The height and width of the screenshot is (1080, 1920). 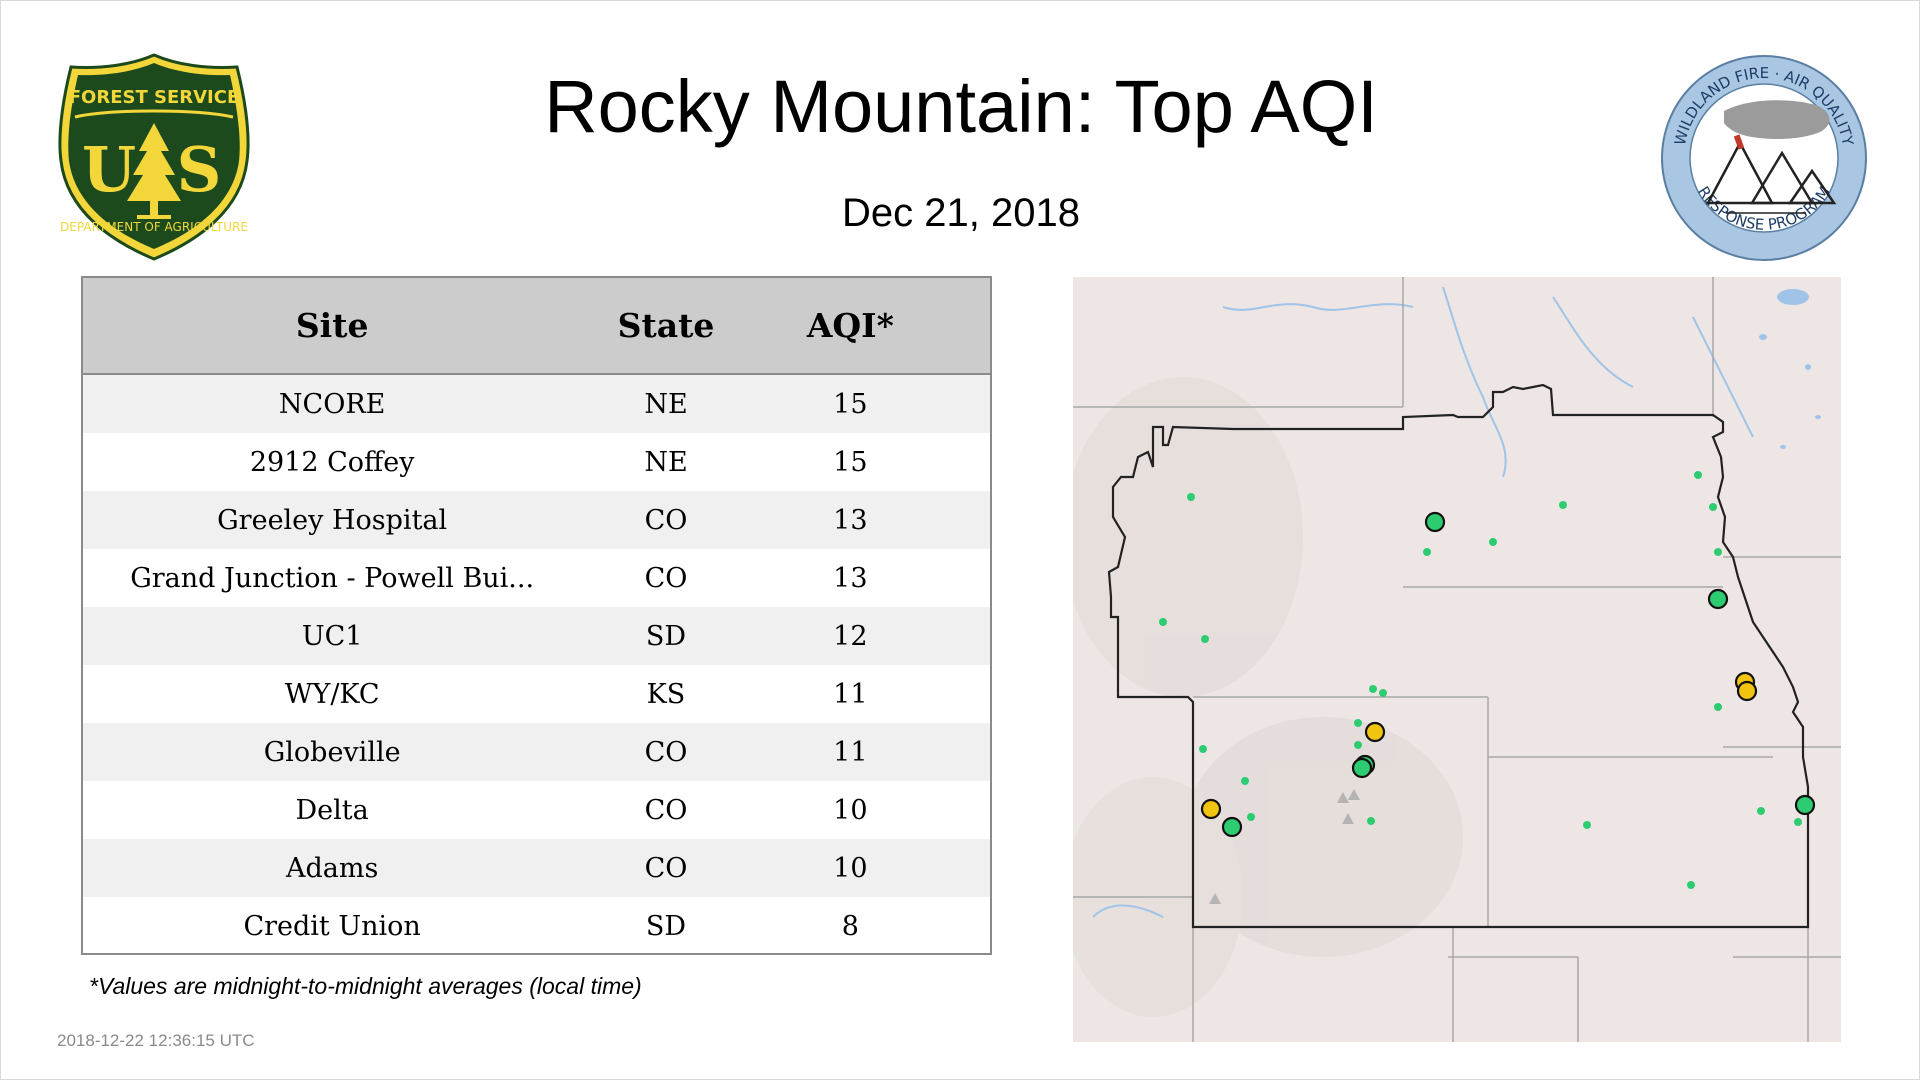 What do you see at coordinates (536, 868) in the screenshot?
I see `table-row: Adams CO 10` at bounding box center [536, 868].